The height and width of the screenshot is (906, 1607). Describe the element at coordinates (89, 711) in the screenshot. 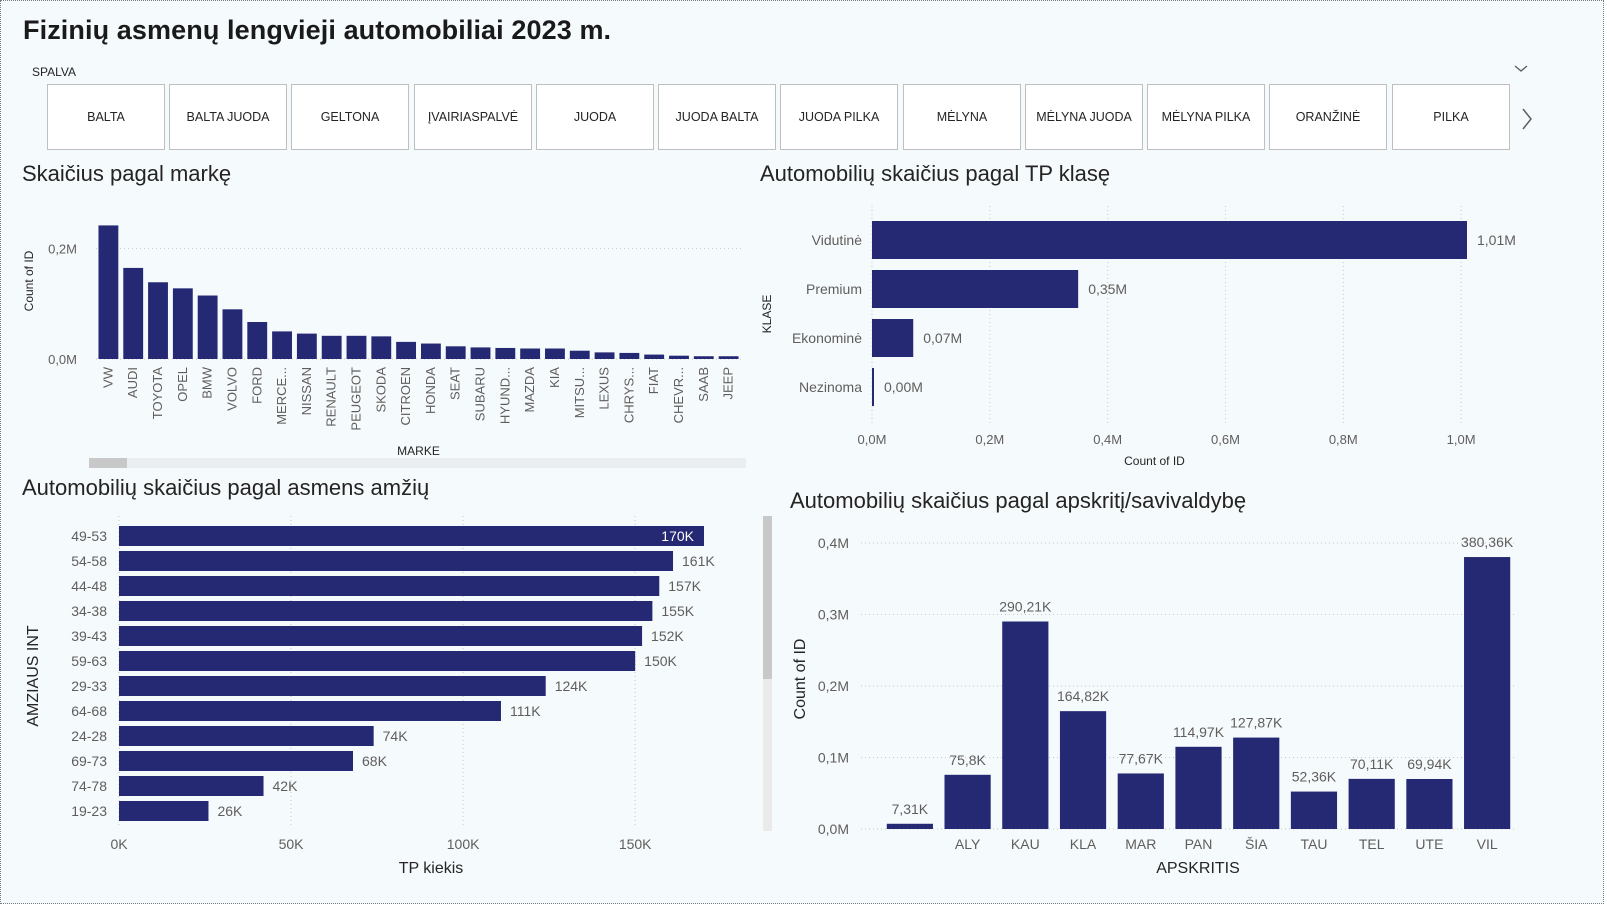

I see `y-tick-label: 64-68` at that location.